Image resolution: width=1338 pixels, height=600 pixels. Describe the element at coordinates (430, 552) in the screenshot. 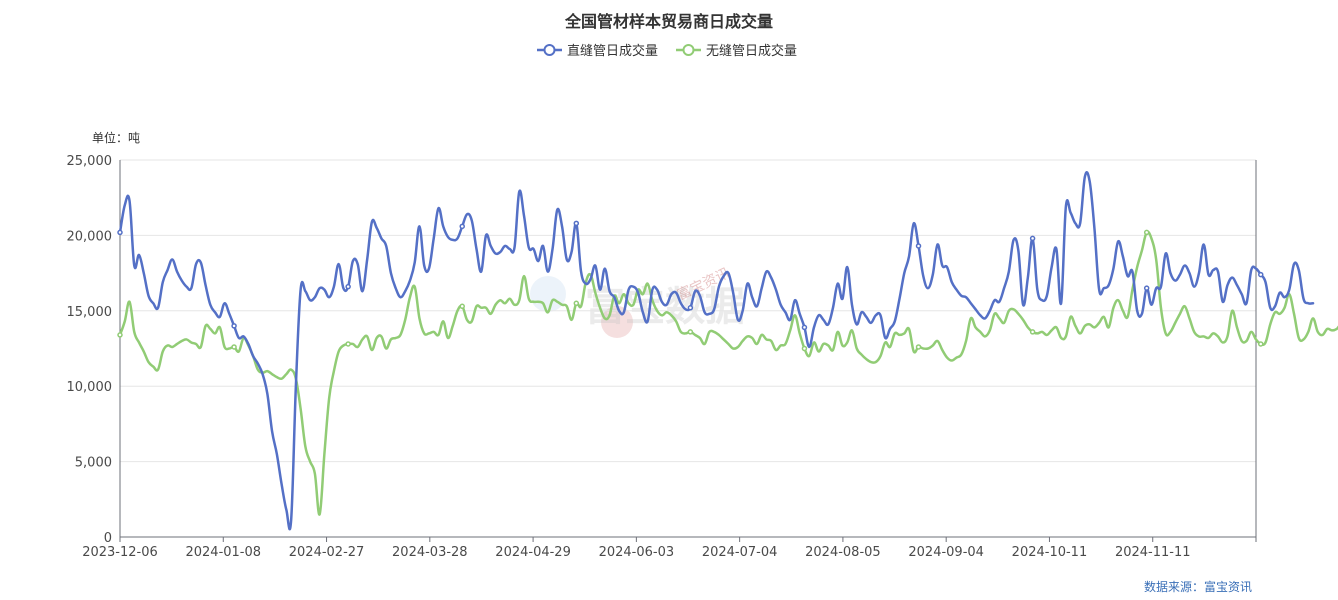

I see `x-tick-label: 2024-03-28` at that location.